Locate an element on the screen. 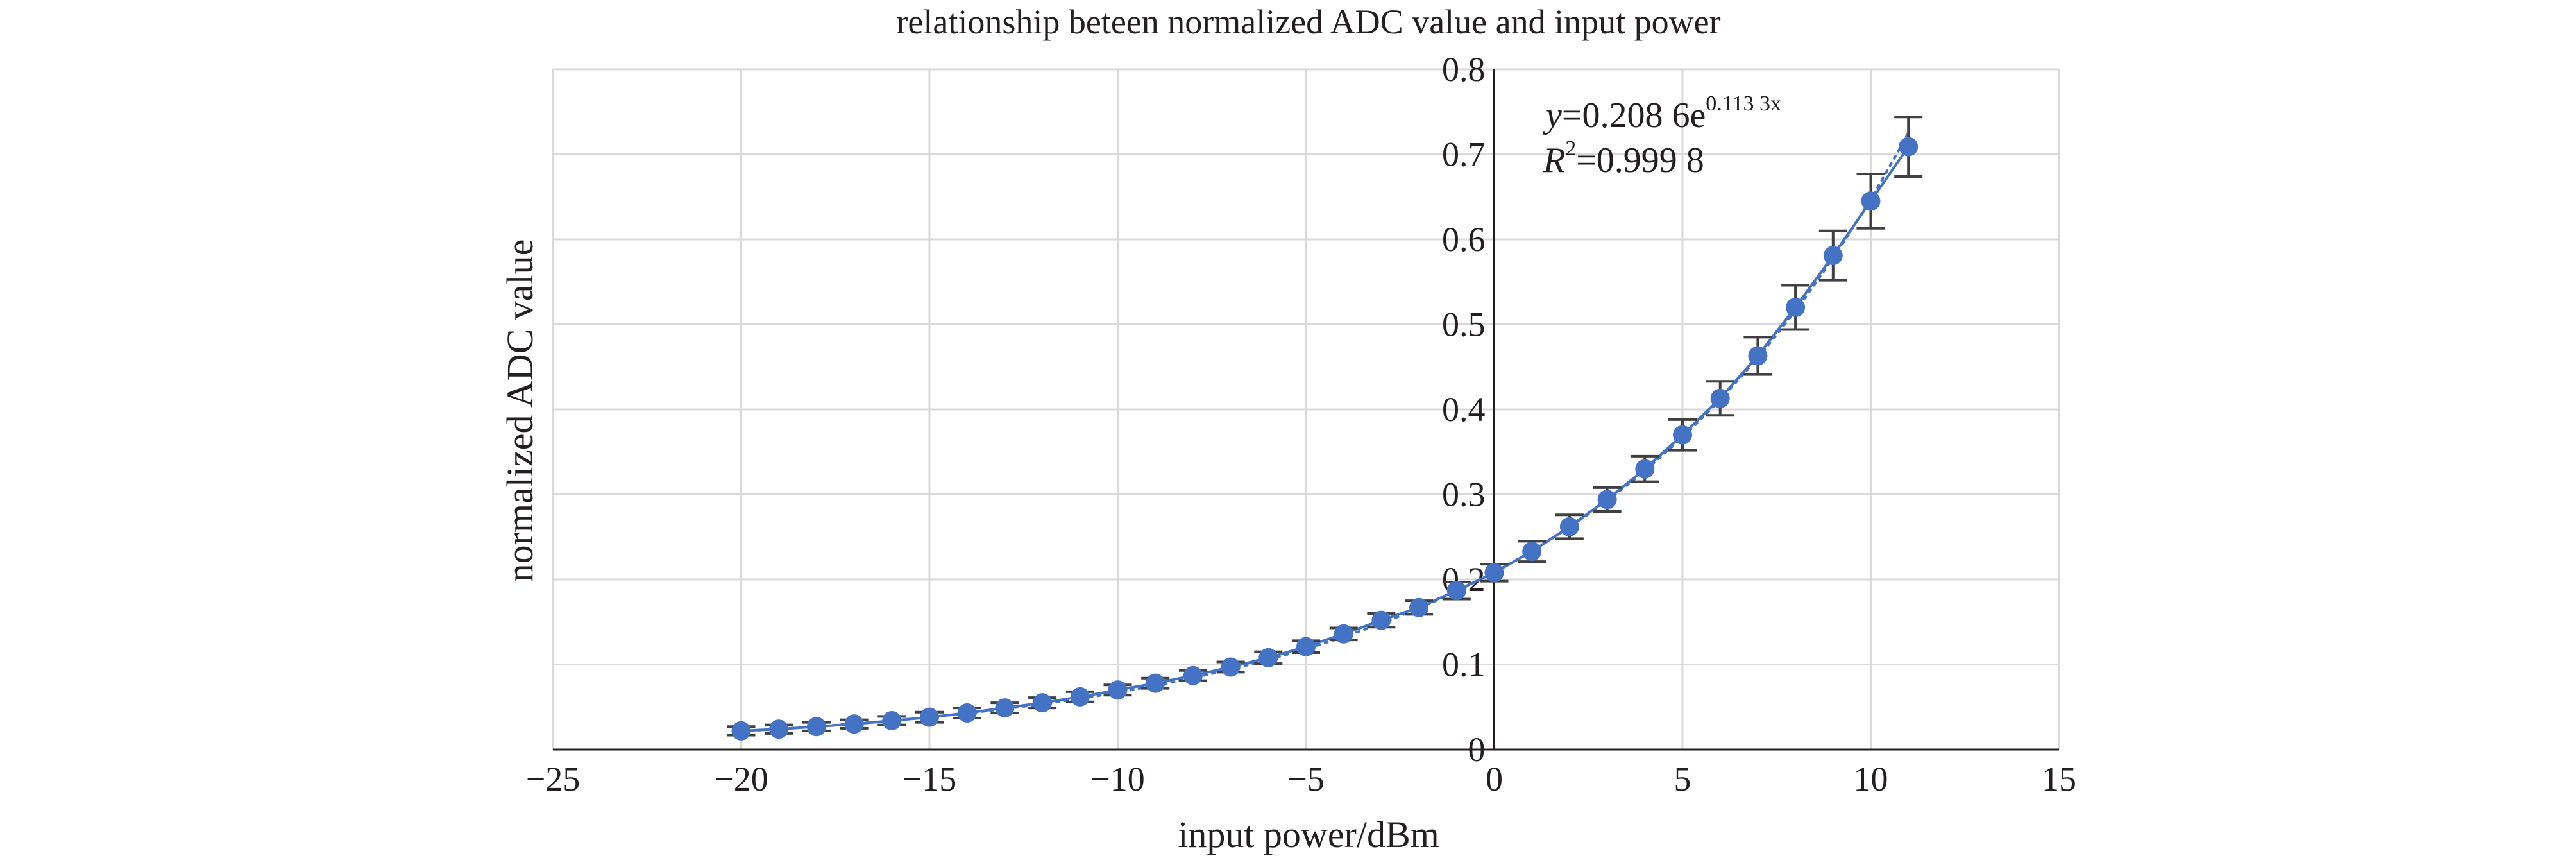  y-tick-label: 0.7 is located at coordinates (1464, 154).